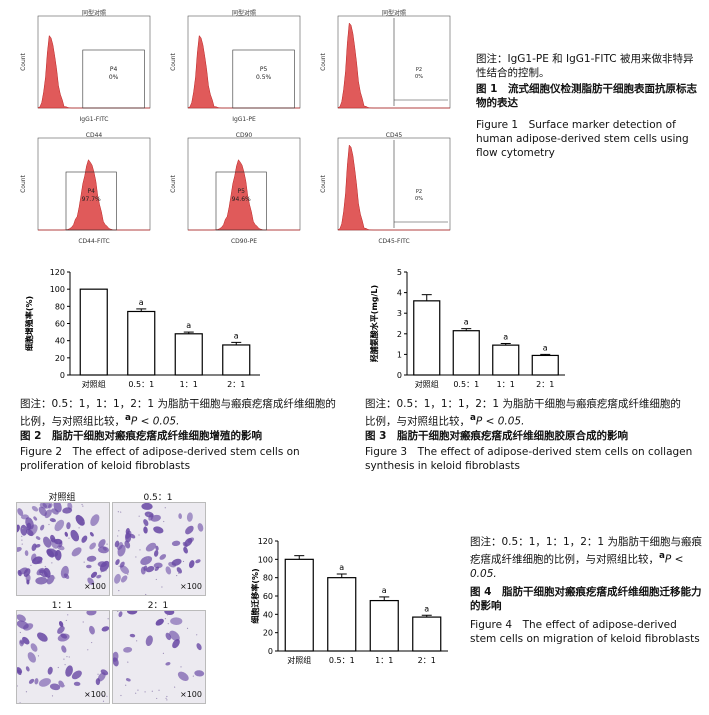  I want to click on flow-panel: 同型对照 Count P4 0% IgG1-FITC, so click(89, 67).